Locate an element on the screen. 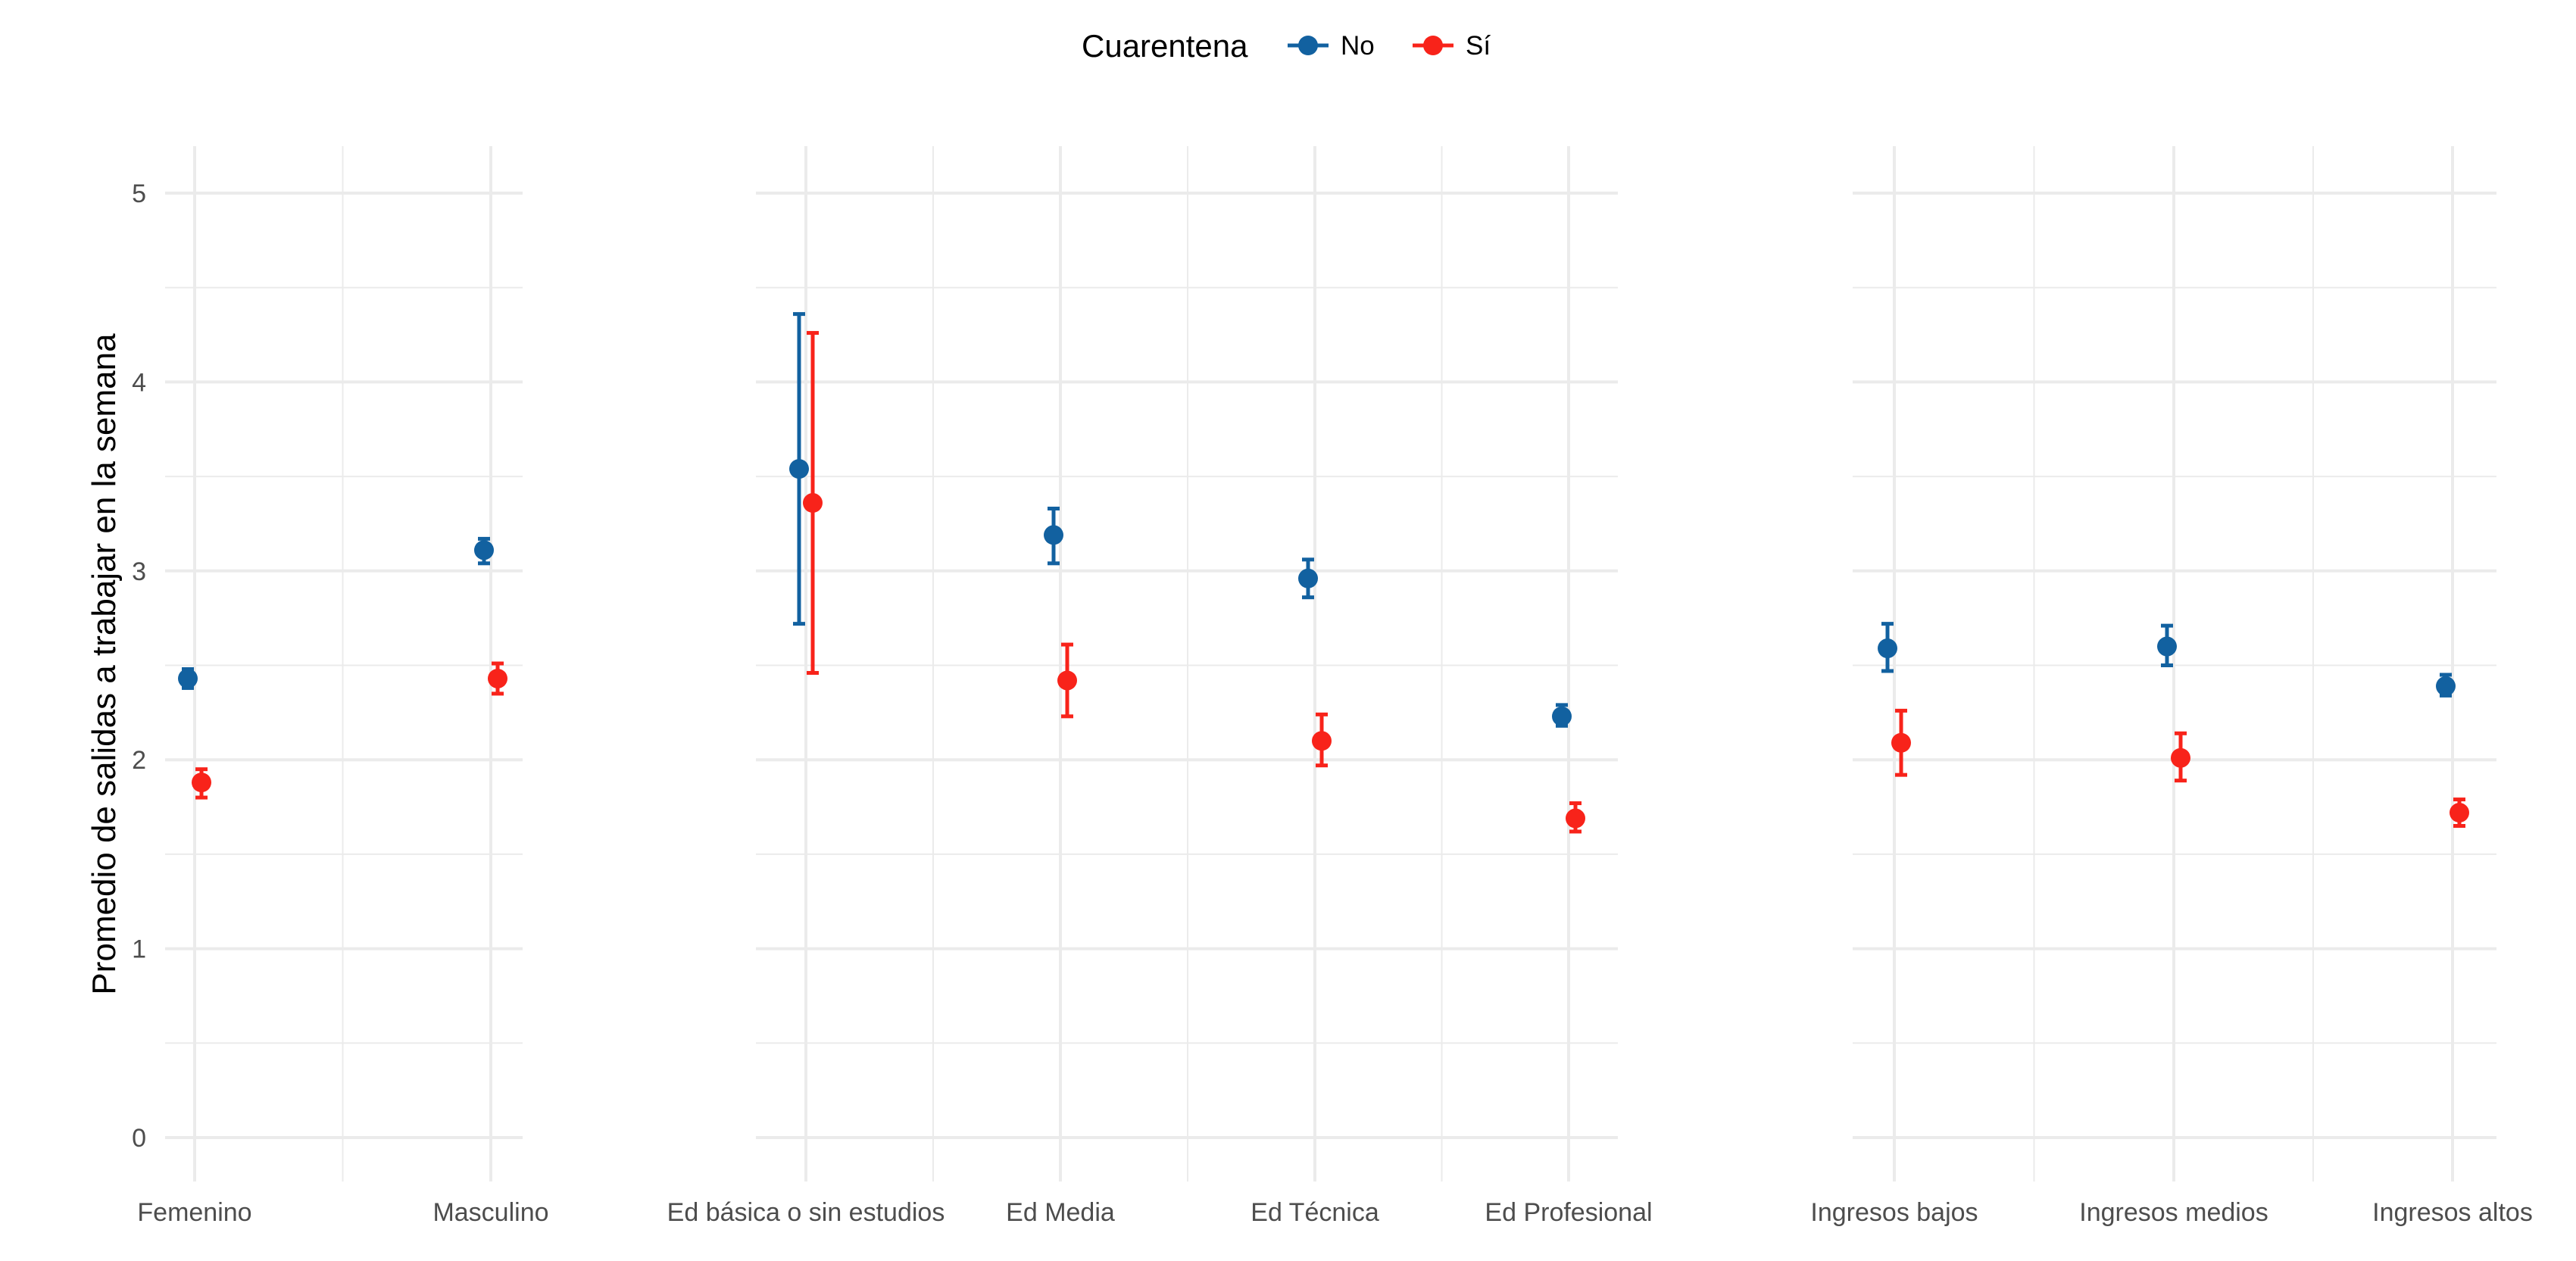  x-tick-label: Femenino is located at coordinates (194, 1212).